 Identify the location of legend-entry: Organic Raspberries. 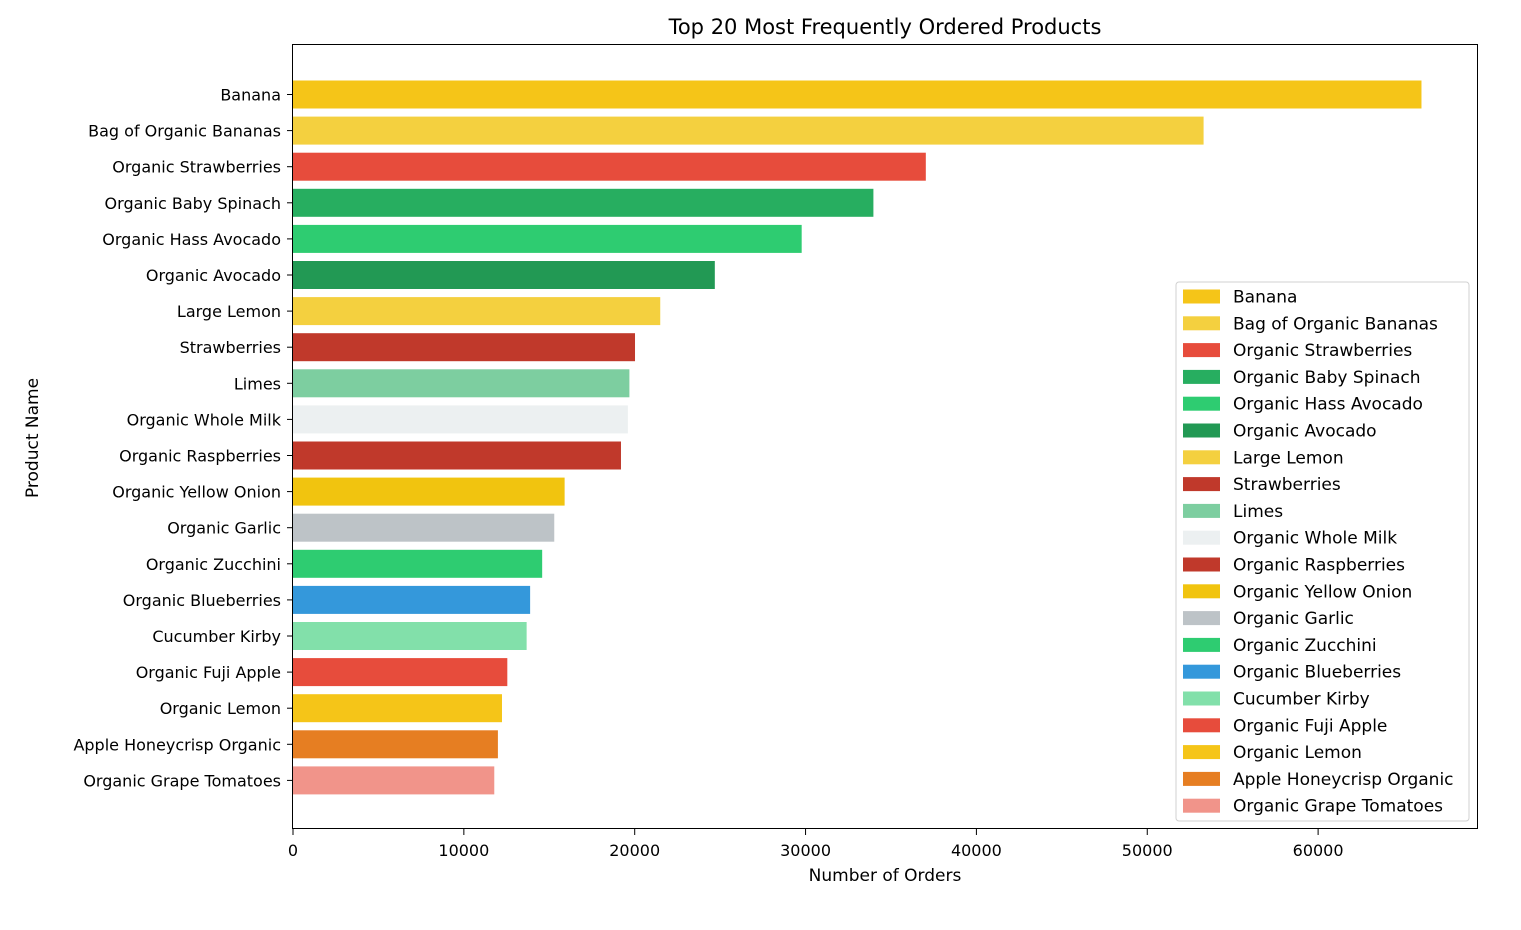
(1319, 566).